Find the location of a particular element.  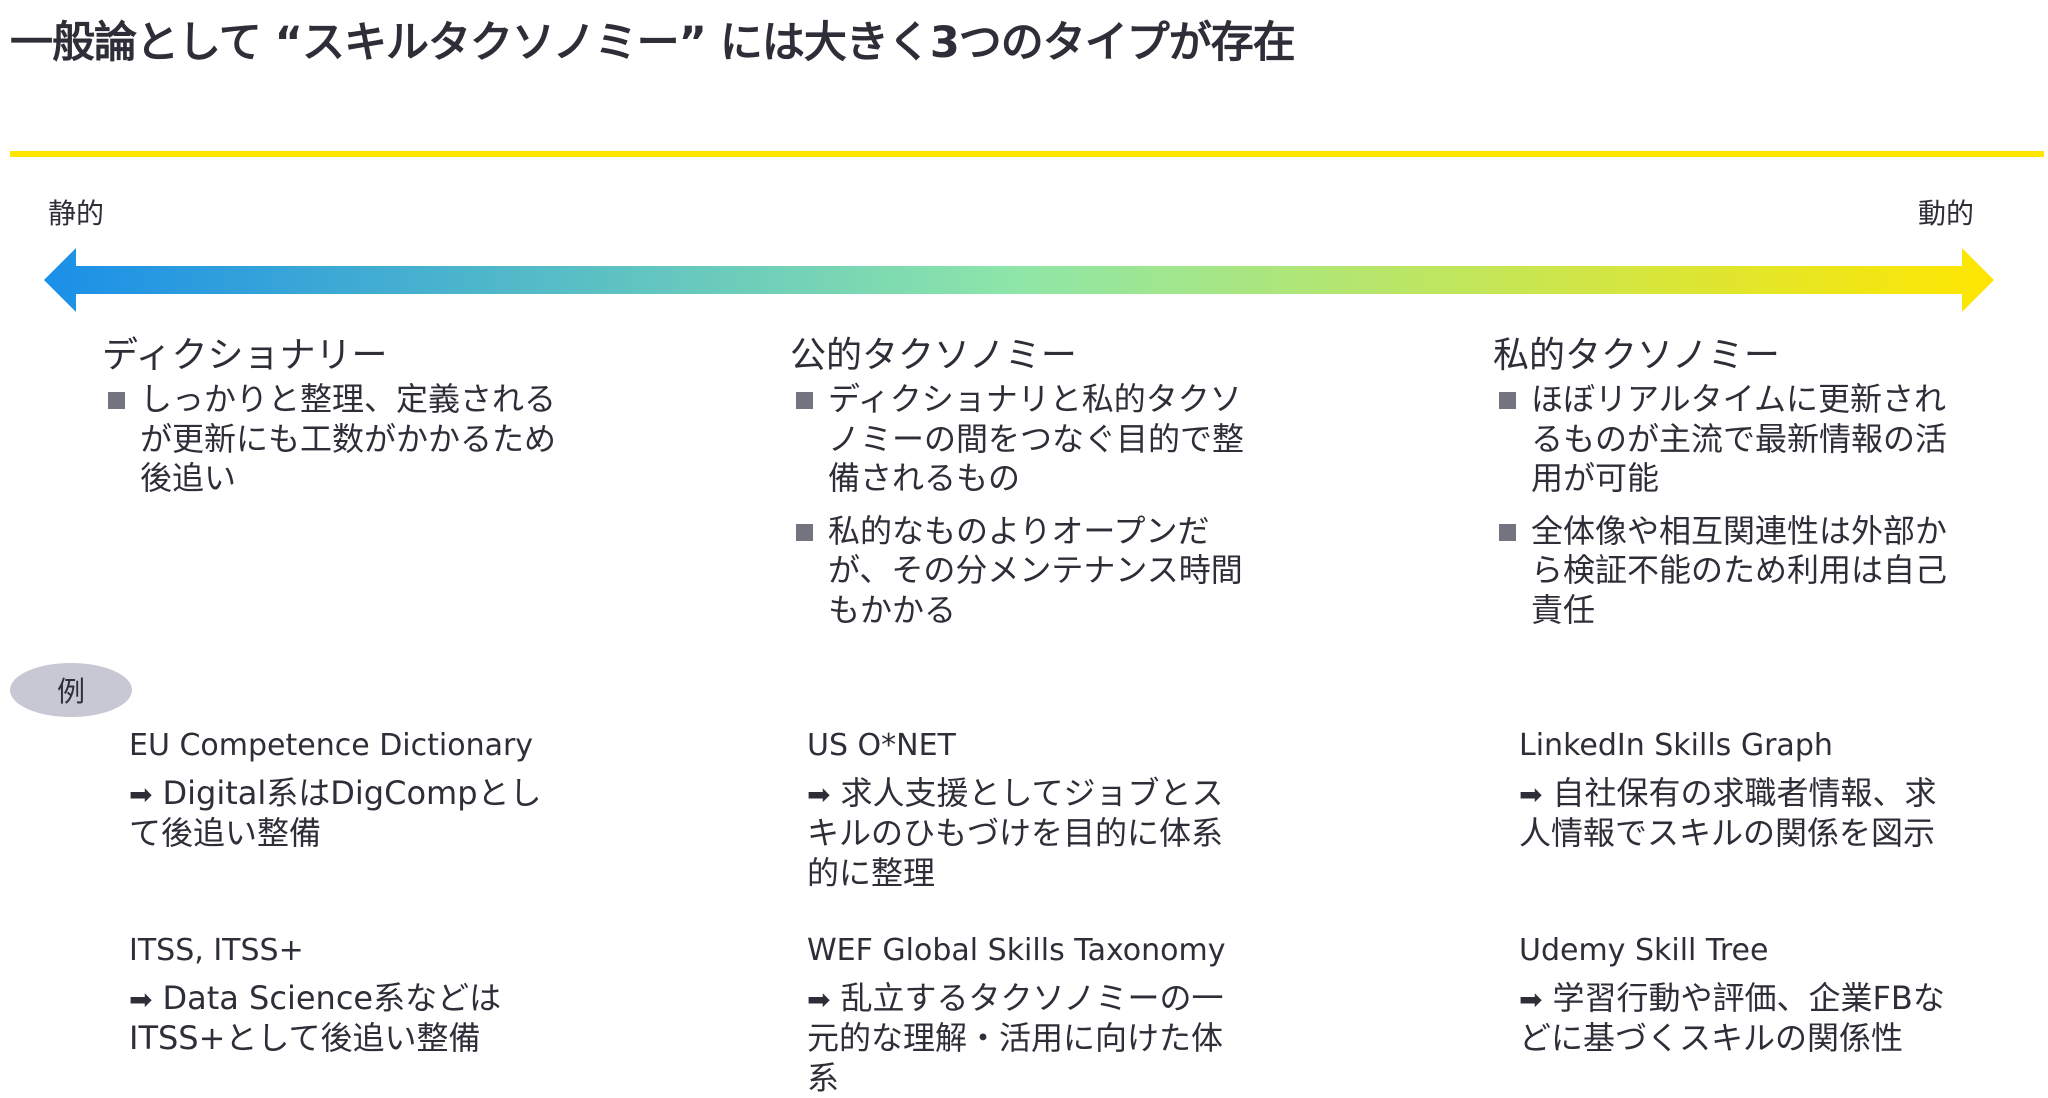

bullet-text: ディクショナリと私的タクソノミーの間をつなぐ目的で整備されるもの is located at coordinates (1036, 438).